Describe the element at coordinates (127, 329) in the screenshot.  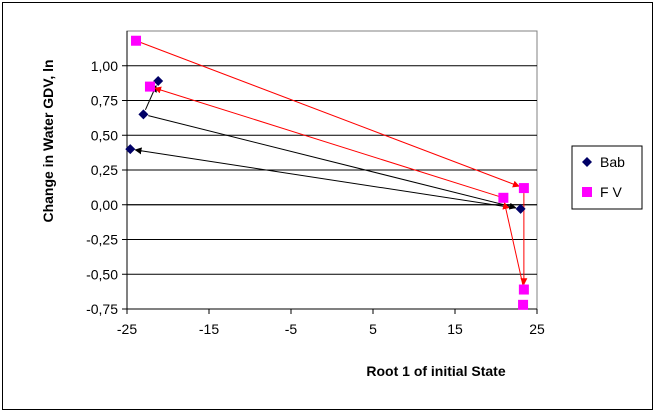
I see `x-tick-label: -25` at that location.